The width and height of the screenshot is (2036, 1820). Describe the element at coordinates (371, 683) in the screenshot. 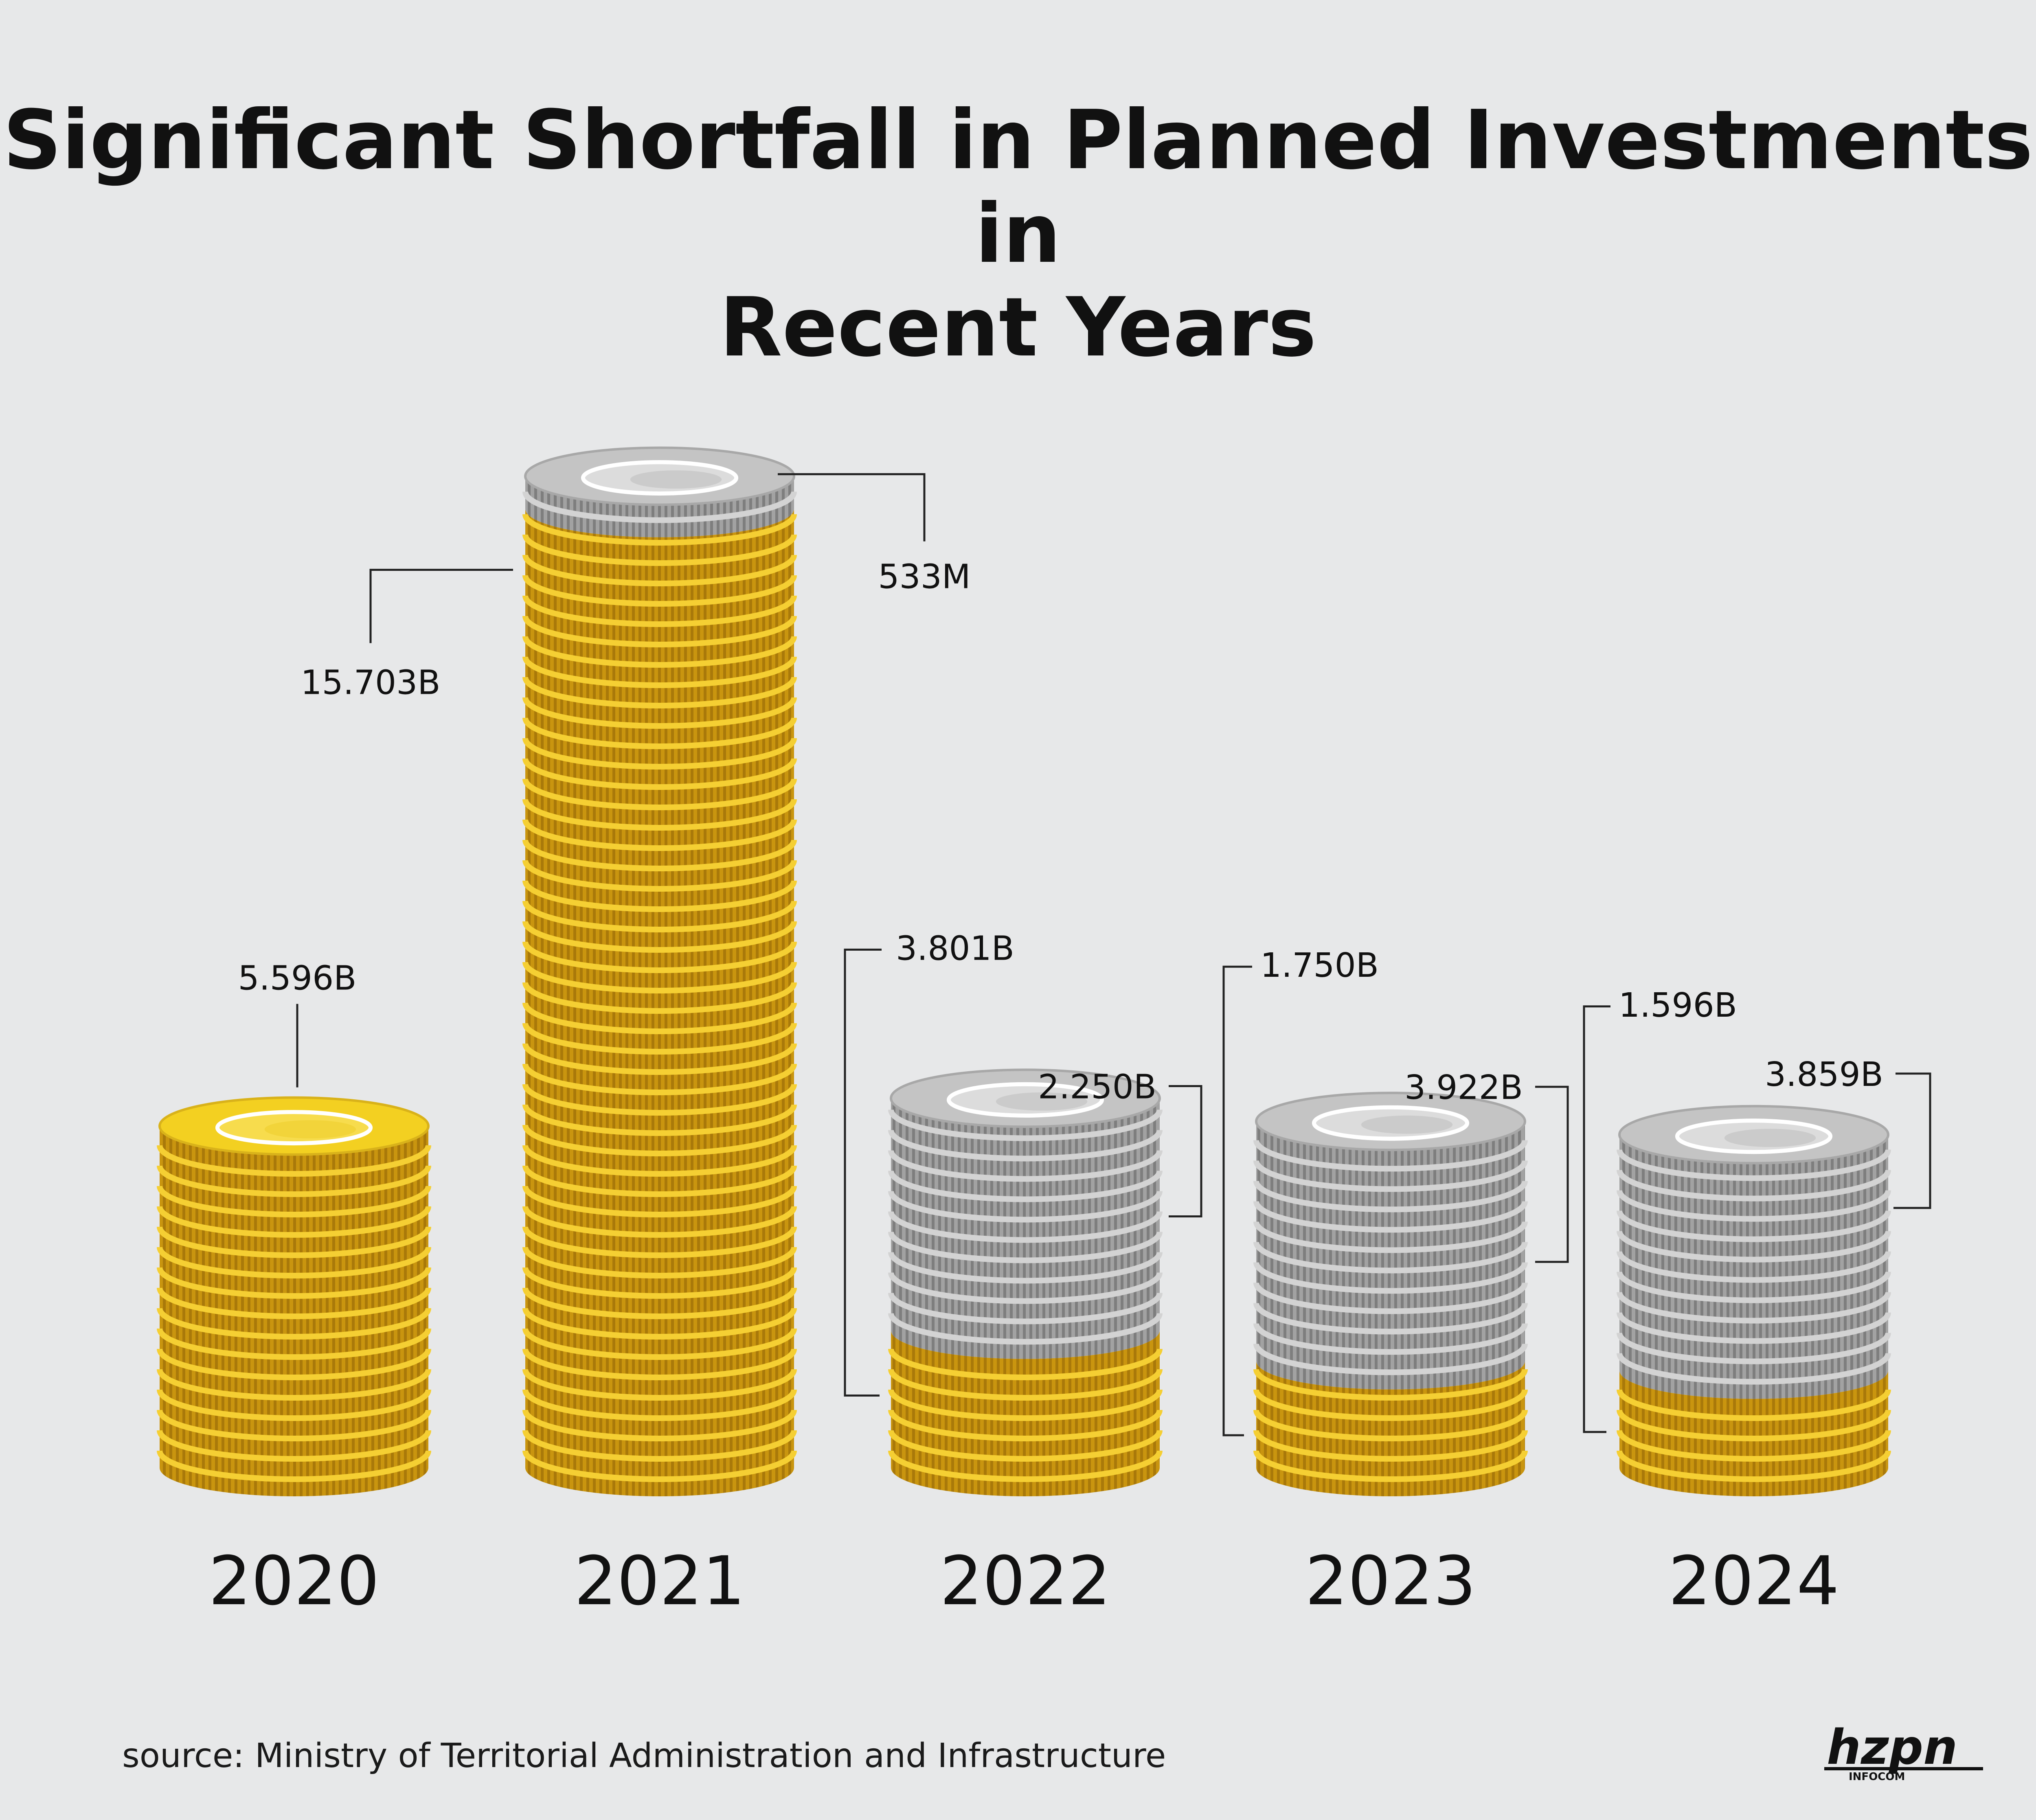

I see `data-label-2021-gold: 15.703B` at that location.